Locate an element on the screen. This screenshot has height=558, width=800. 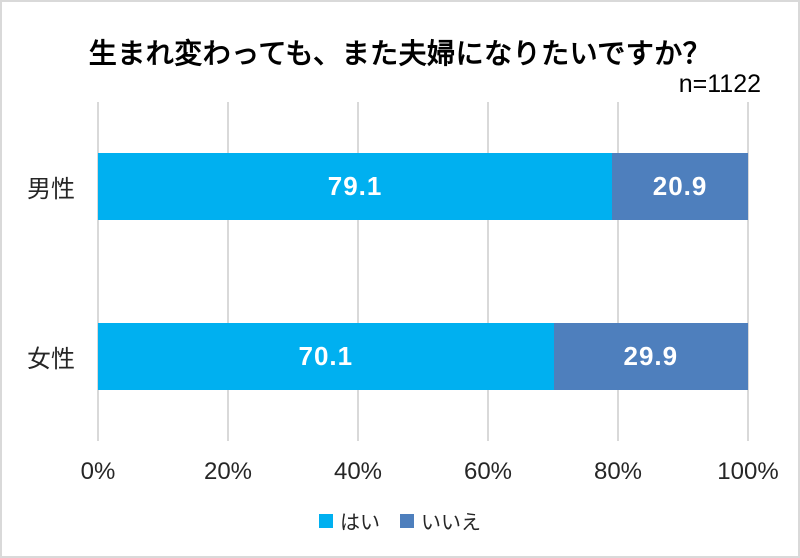
legend-swatch-no-icon is located at coordinates (407, 520).